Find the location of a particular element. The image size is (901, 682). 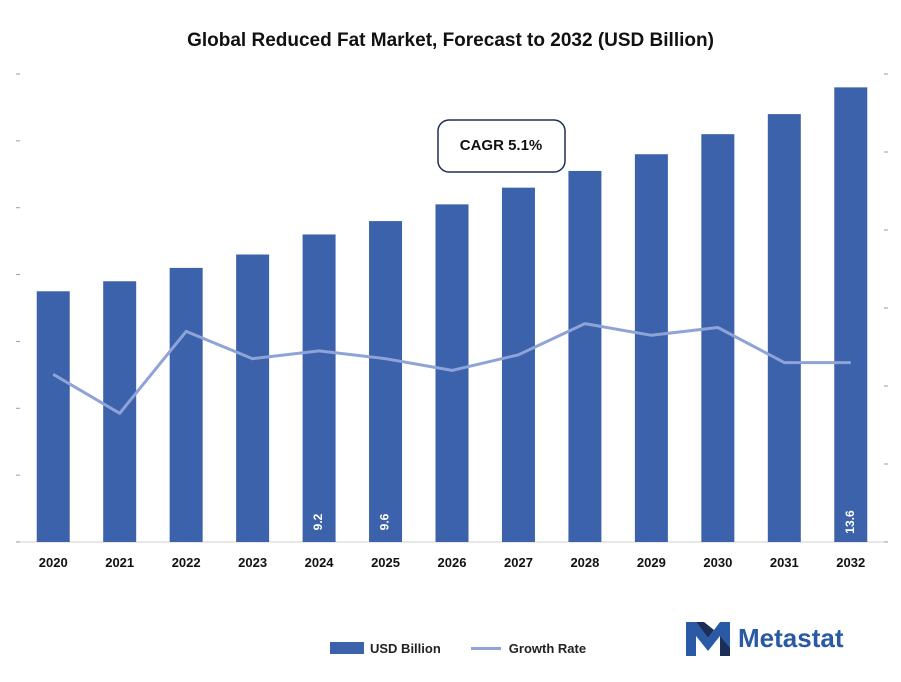

x-tick-label: 2020 is located at coordinates (53, 562).